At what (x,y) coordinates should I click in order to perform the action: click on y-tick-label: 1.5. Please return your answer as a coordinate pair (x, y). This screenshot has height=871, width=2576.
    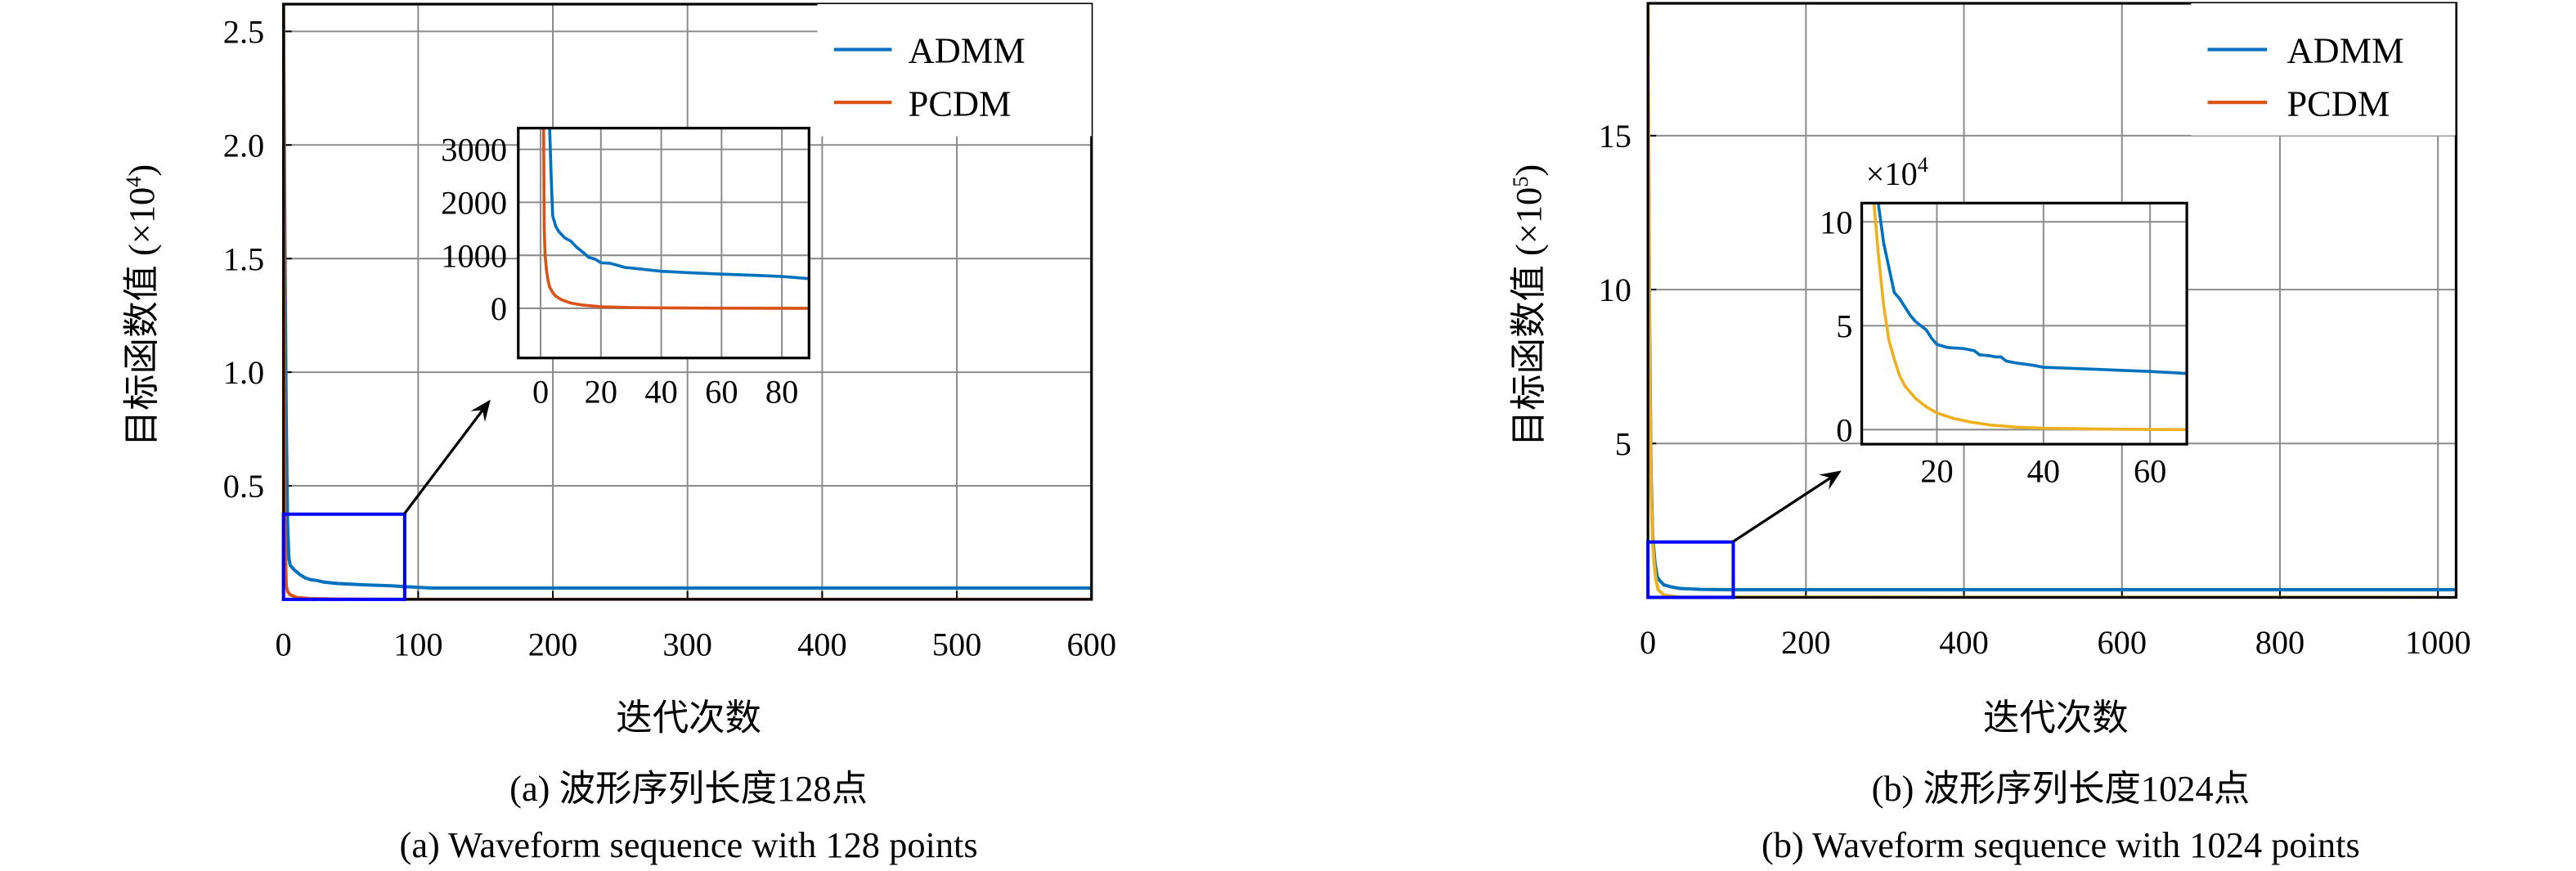
    Looking at the image, I should click on (244, 258).